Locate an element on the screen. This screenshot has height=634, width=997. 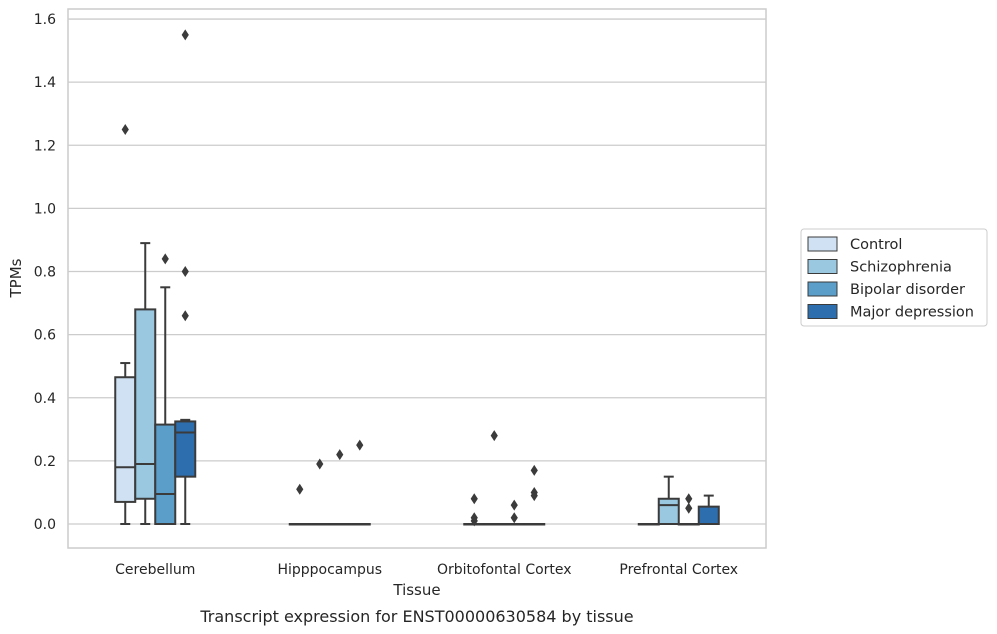
legend-label: Schizophrenia is located at coordinates (901, 268).